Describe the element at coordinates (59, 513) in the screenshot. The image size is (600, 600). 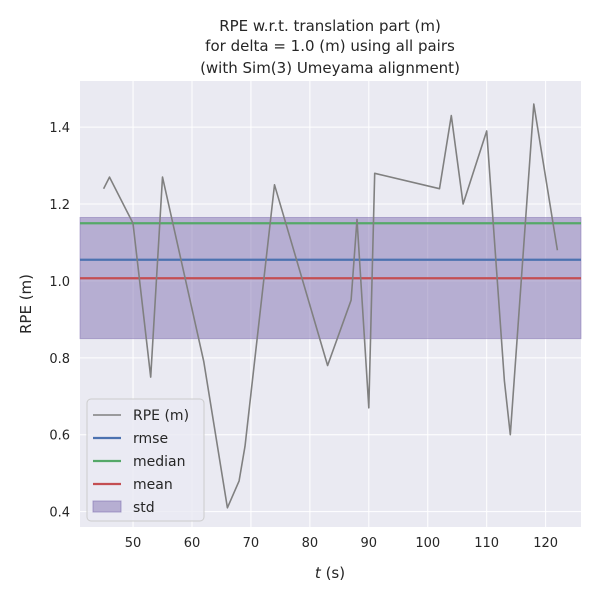
I see `y-tick-label: 0.4` at that location.